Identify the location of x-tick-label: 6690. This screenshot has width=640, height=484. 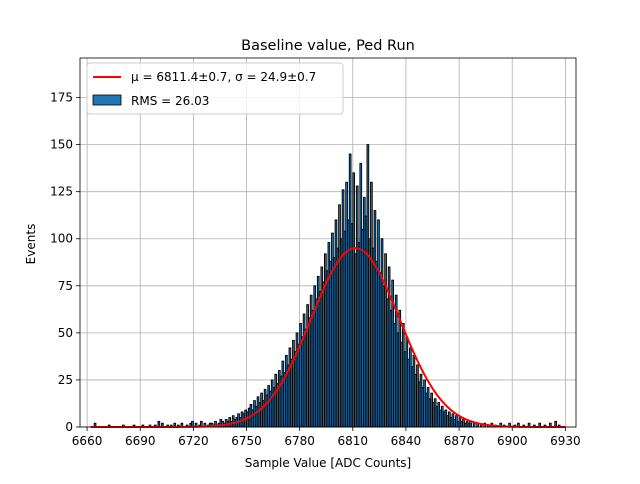
(140, 441).